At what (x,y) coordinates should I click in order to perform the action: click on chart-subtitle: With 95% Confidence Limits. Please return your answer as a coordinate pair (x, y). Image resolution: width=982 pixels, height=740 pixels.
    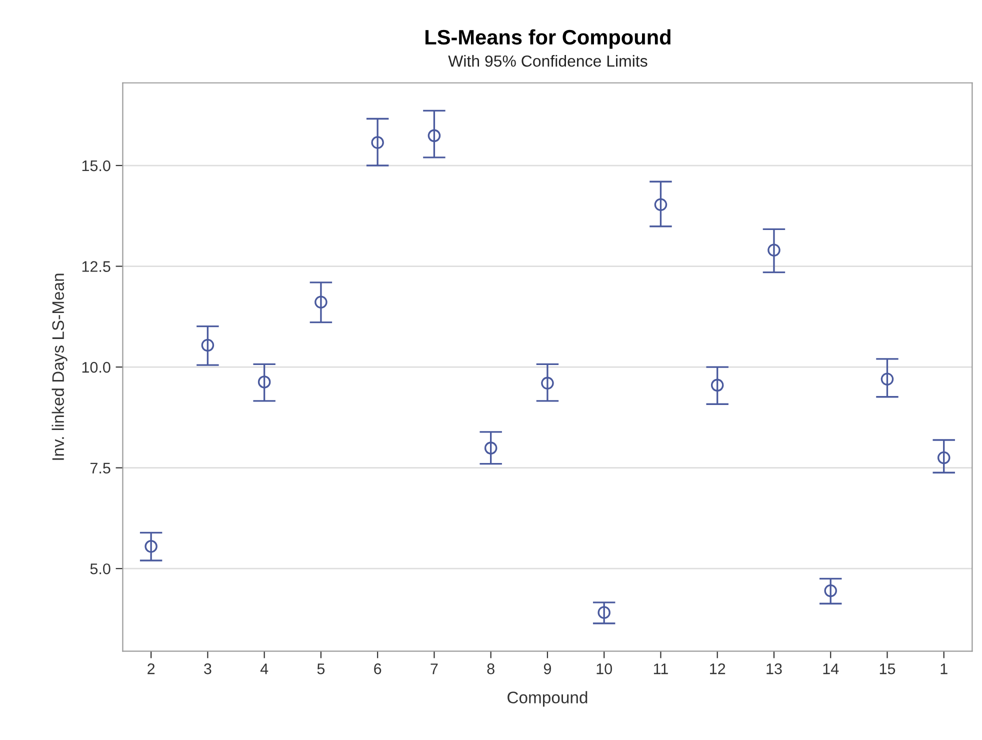
    Looking at the image, I should click on (548, 61).